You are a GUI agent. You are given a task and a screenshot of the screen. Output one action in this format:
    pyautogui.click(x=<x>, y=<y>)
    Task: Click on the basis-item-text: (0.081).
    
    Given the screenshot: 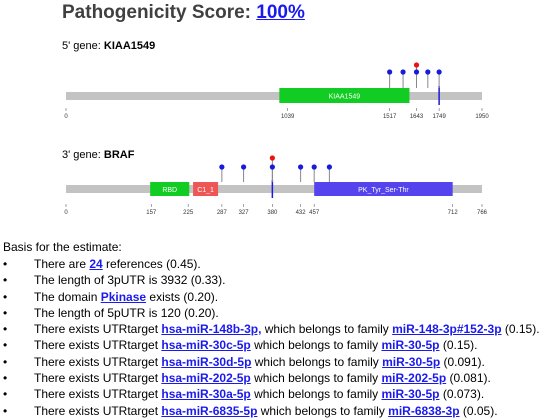 What is the action you would take?
    pyautogui.click(x=468, y=378)
    